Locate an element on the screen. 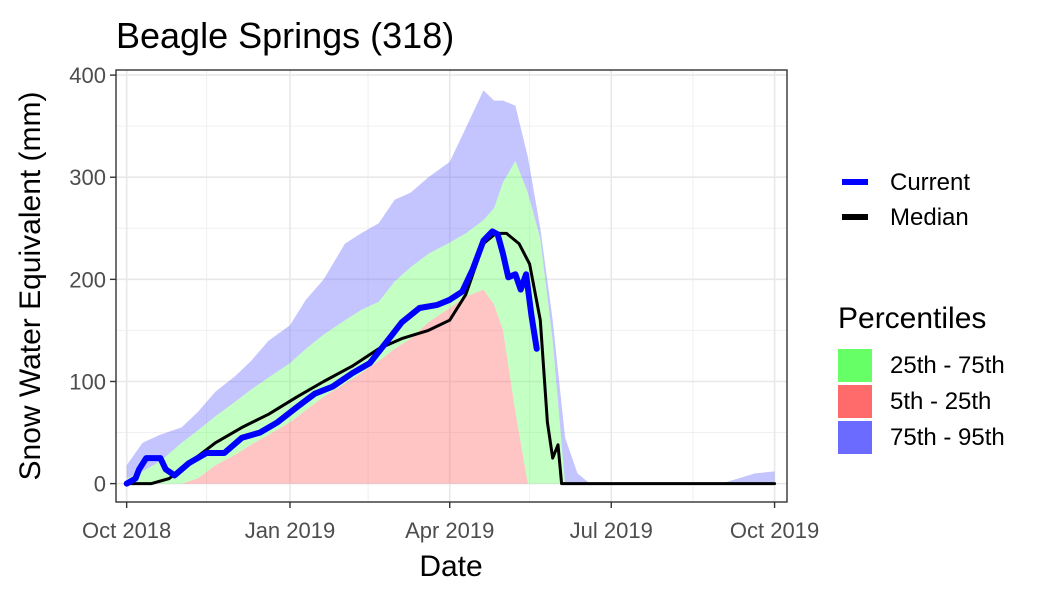 Image resolution: width=1050 pixels, height=600 pixels. x-tick-label: Oct 2019 is located at coordinates (774, 530).